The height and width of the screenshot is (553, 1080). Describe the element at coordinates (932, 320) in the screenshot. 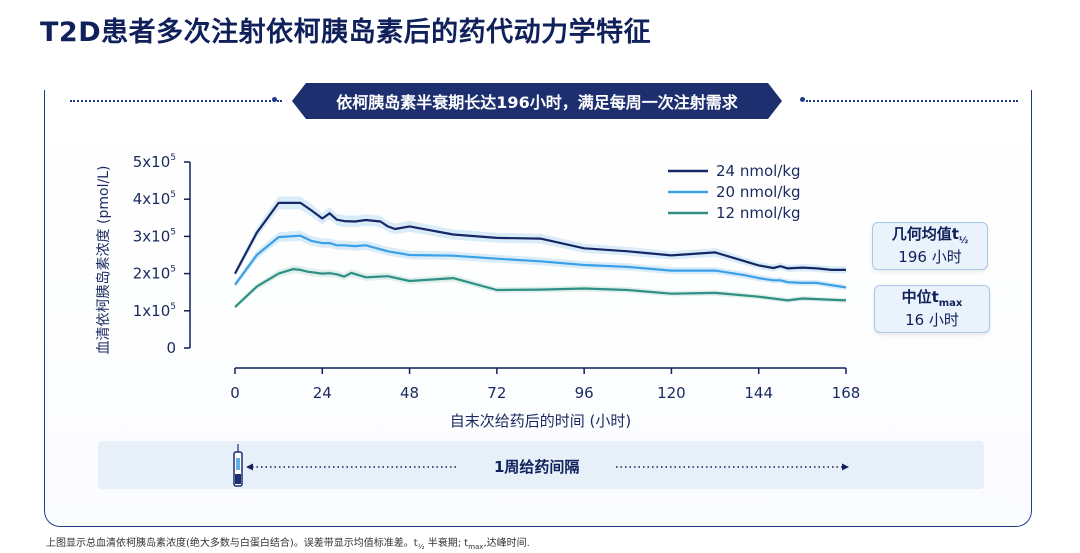

I see `tmax-value: 16 小时` at that location.